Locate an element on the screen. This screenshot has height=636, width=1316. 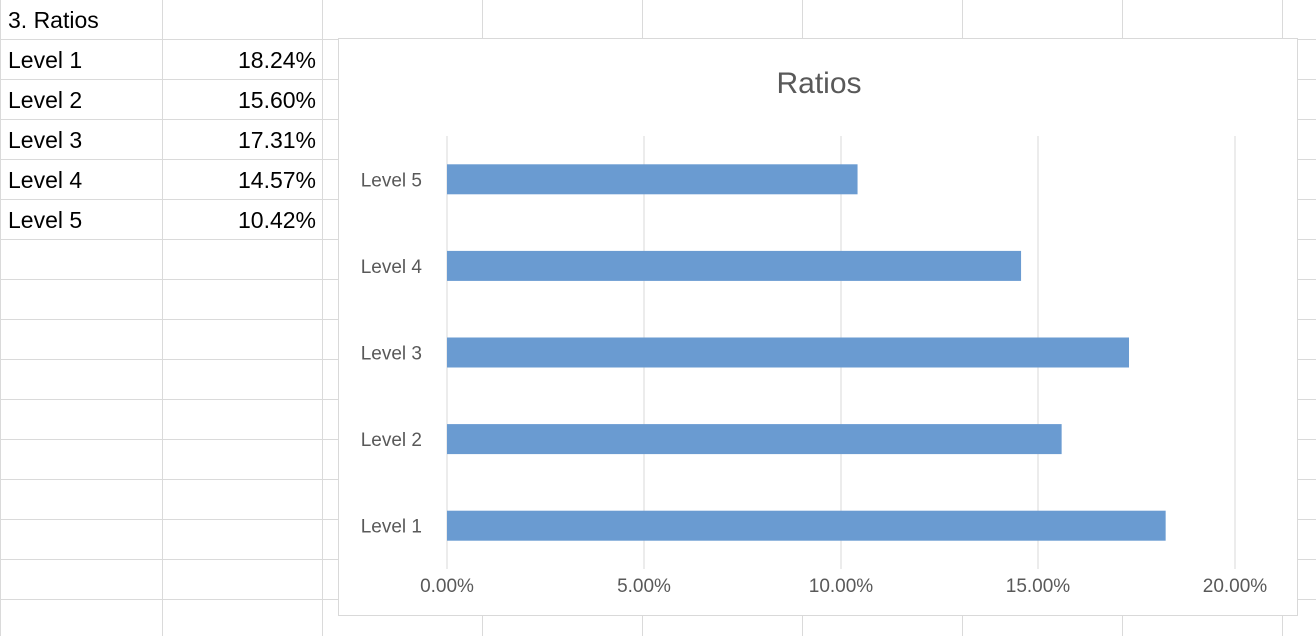
row-value-cell: 10.42% is located at coordinates (276, 220).